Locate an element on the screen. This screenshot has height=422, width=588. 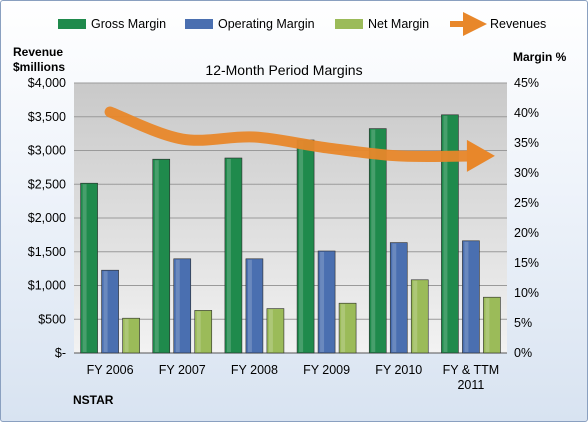
y-right-tick-label: 0% is located at coordinates (523, 353).